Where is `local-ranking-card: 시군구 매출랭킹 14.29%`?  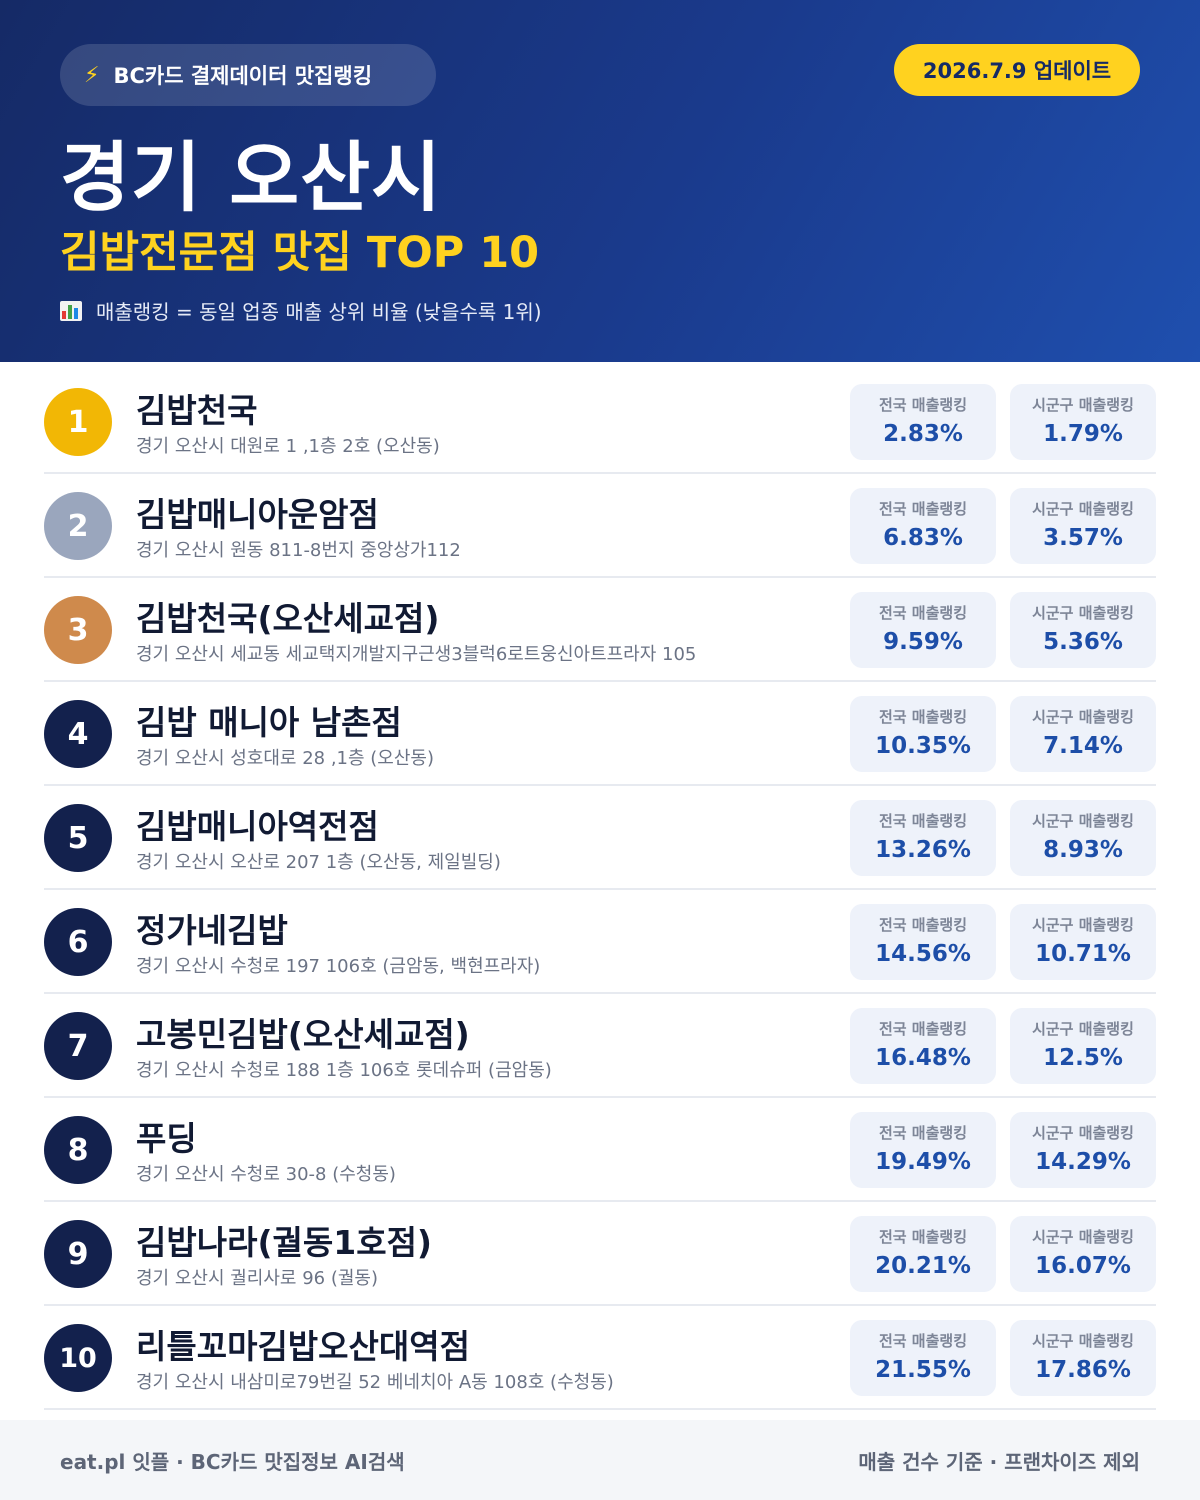 local-ranking-card: 시군구 매출랭킹 14.29% is located at coordinates (1083, 1150).